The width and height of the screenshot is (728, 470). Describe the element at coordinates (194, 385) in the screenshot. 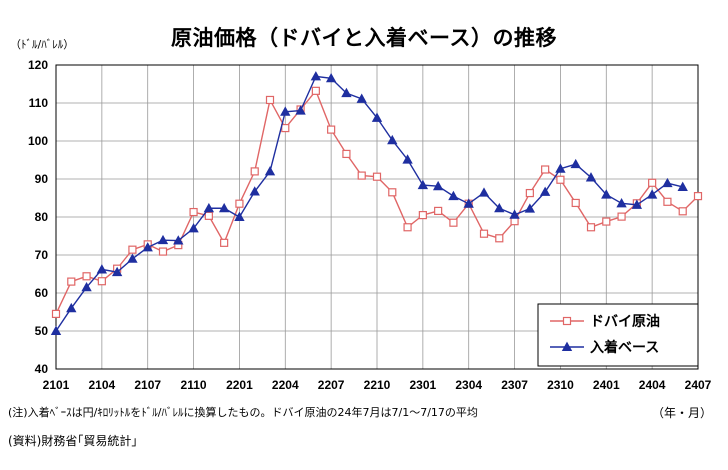

I see `x-tick-label: 2110` at that location.